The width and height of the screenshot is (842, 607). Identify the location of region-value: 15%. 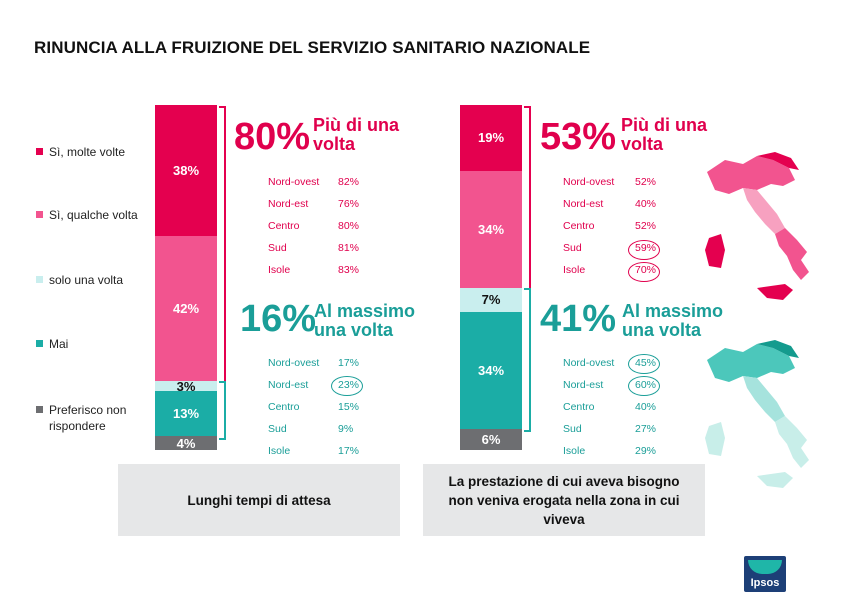
(349, 407).